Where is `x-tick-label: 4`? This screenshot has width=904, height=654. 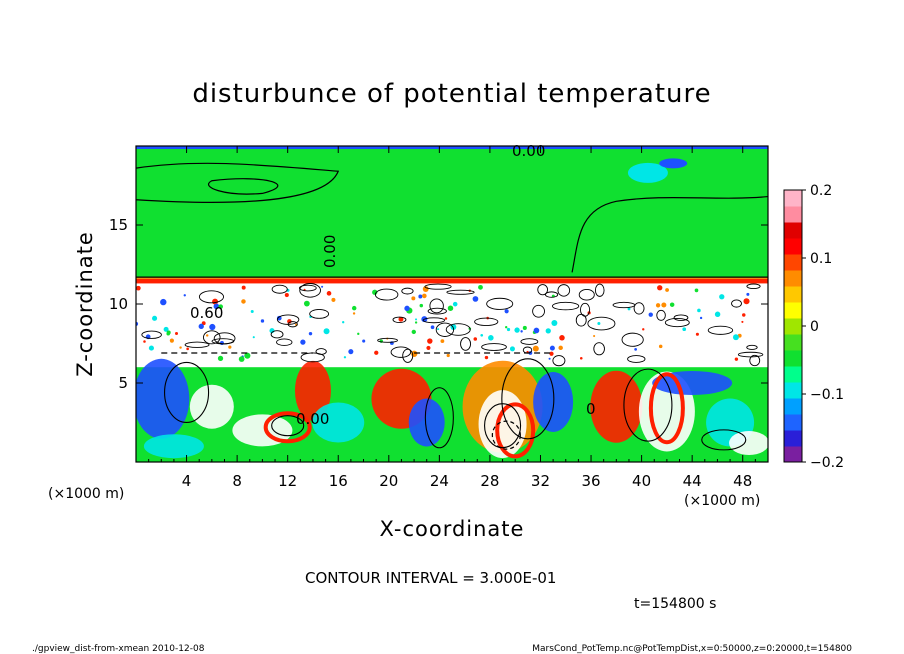 x-tick-label: 4 is located at coordinates (187, 481).